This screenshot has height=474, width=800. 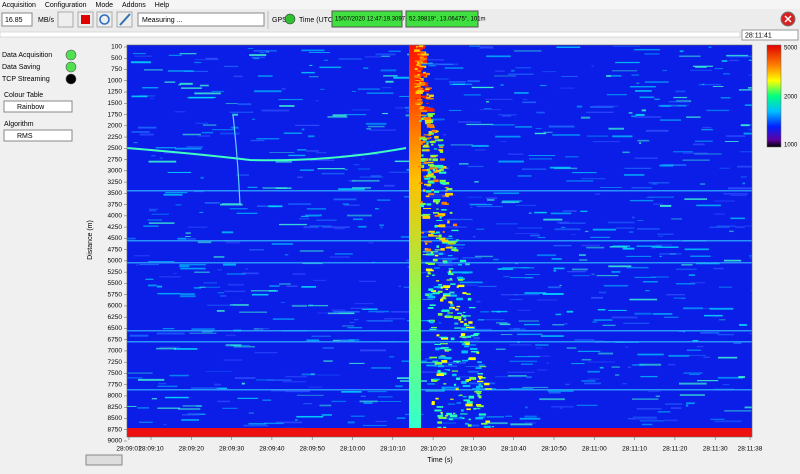 I want to click on y-tick-label: 1750, so click(x=115, y=114).